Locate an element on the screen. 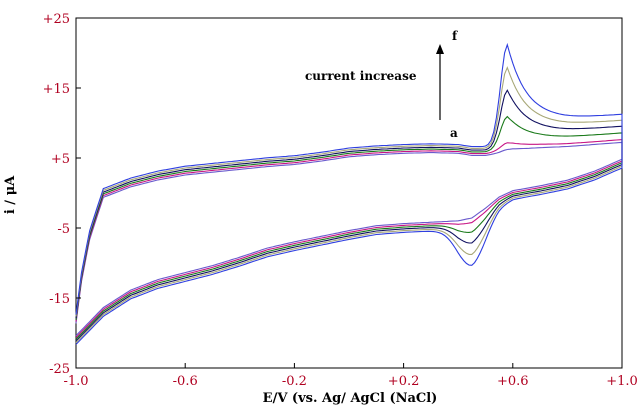  x-axis-title: E/V (vs. Ag/ AgCl (NaCl) is located at coordinates (350, 398).